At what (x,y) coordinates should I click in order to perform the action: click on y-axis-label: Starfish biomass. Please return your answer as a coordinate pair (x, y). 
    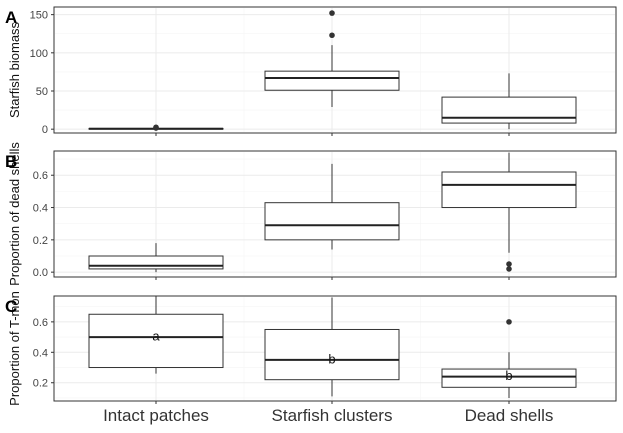
    Looking at the image, I should click on (14, 69).